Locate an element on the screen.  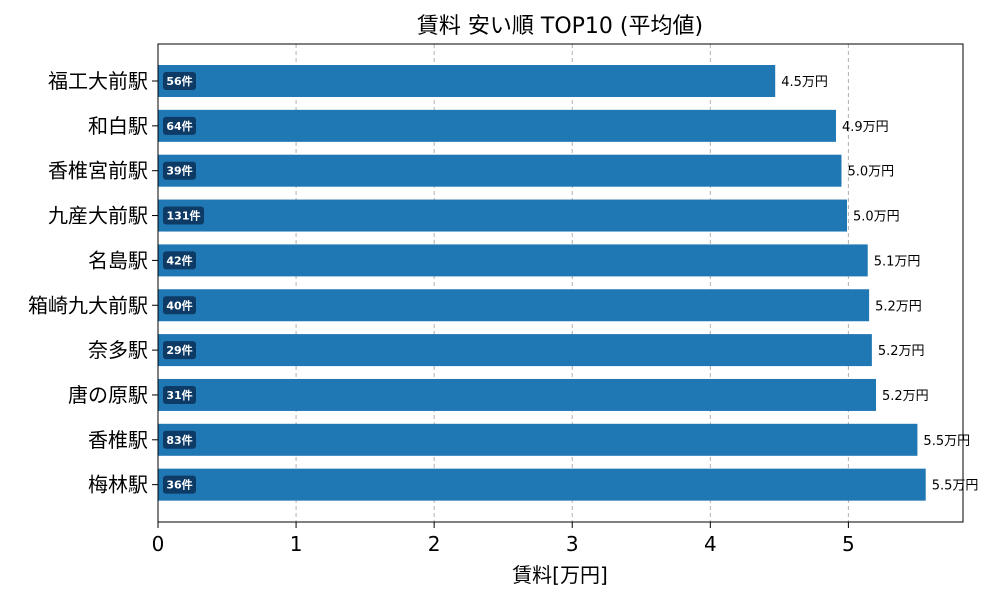
x-tick-label: 5 is located at coordinates (848, 544).